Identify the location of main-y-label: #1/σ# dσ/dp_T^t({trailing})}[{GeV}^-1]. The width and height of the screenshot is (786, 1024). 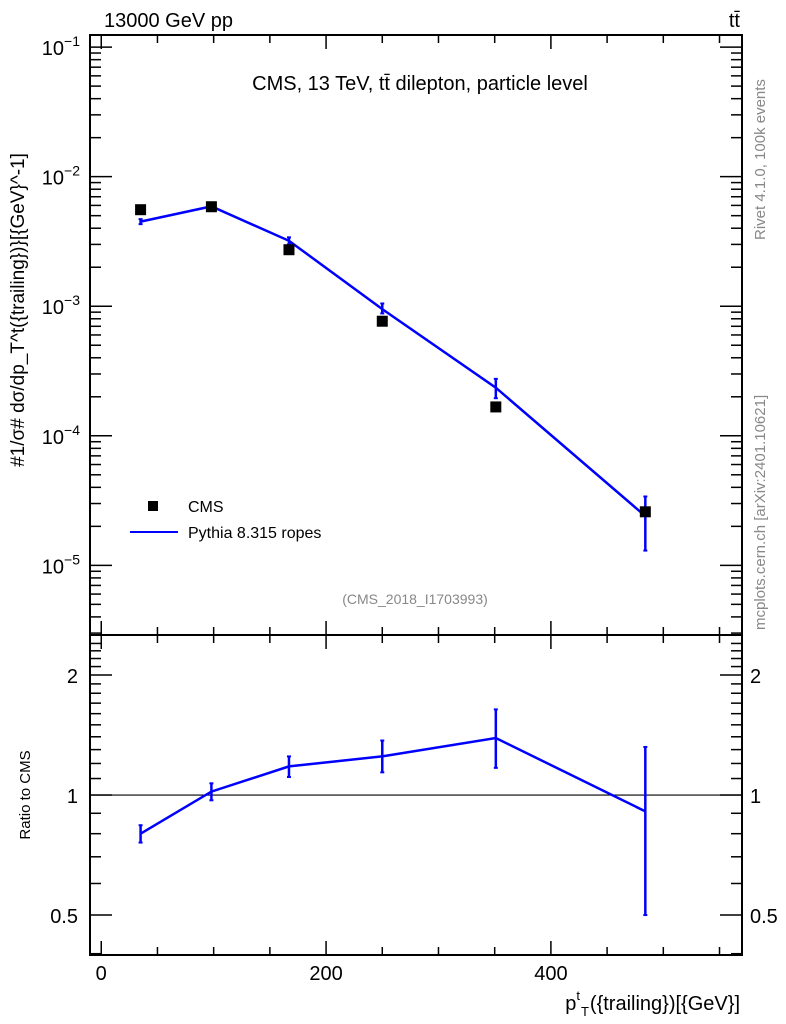
(18, 310).